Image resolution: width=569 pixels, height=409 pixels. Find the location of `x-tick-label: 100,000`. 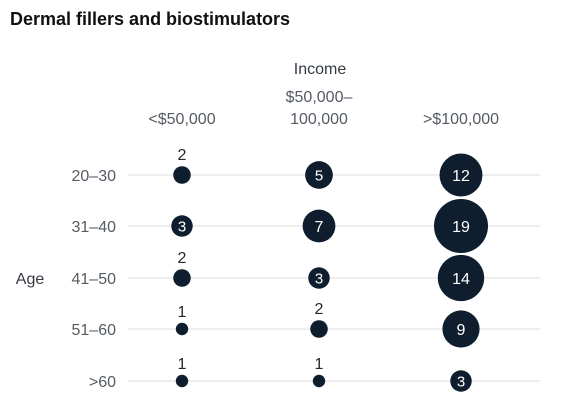

x-tick-label: 100,000 is located at coordinates (319, 119).